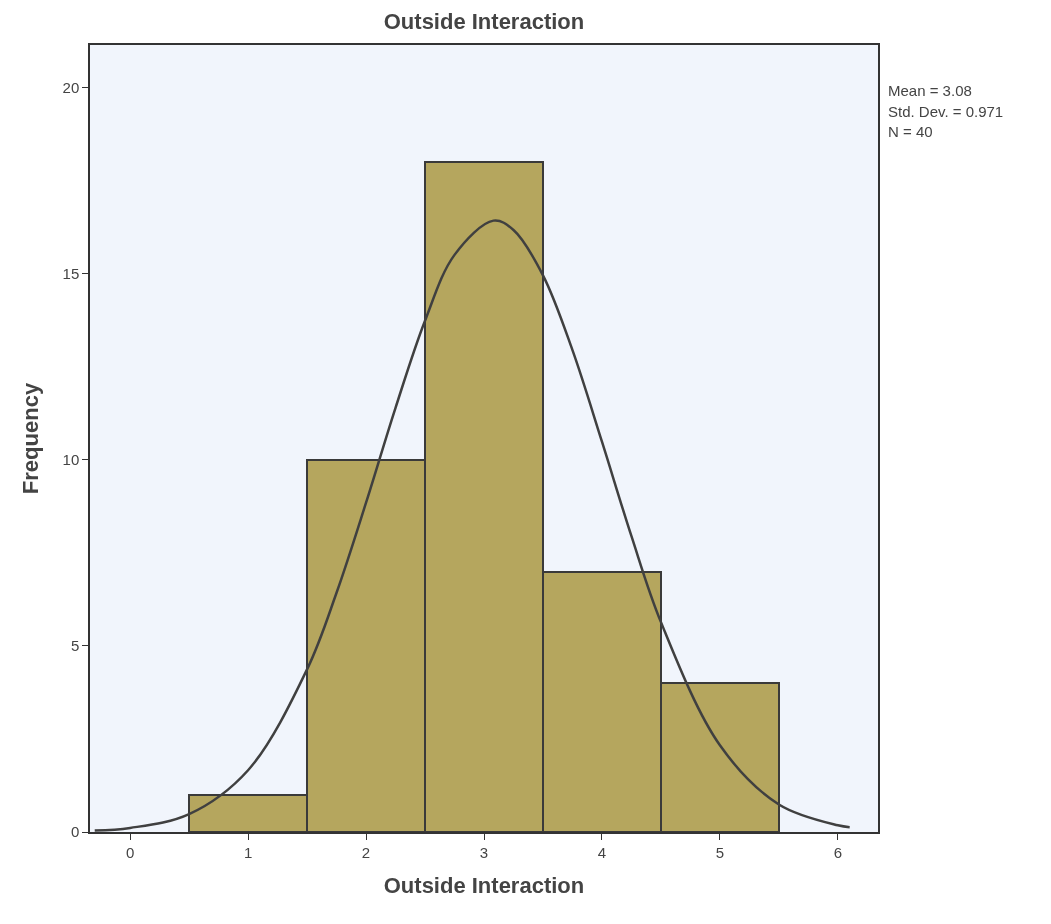  What do you see at coordinates (946, 111) in the screenshot?
I see `text: Std. Dev. = 0.971` at bounding box center [946, 111].